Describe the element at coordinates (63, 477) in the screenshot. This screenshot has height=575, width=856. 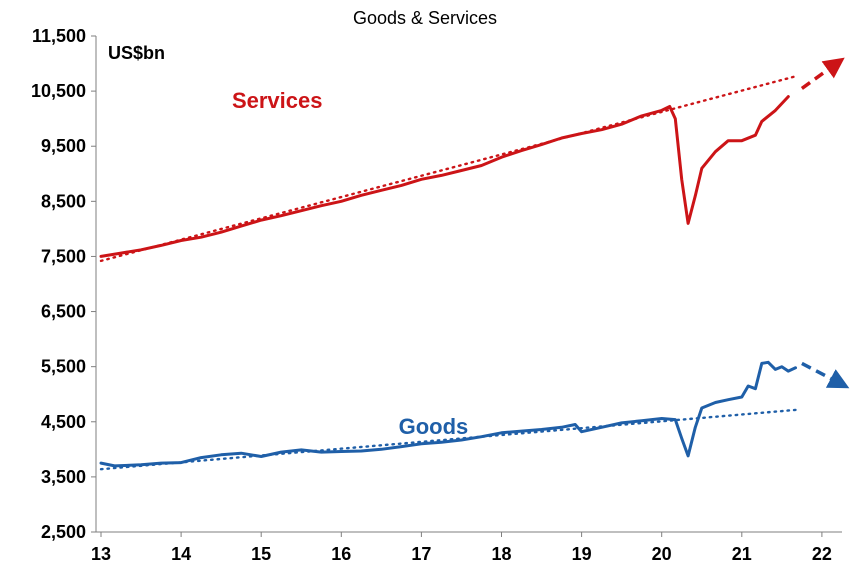
I see `y-tick-label: 3,500` at that location.